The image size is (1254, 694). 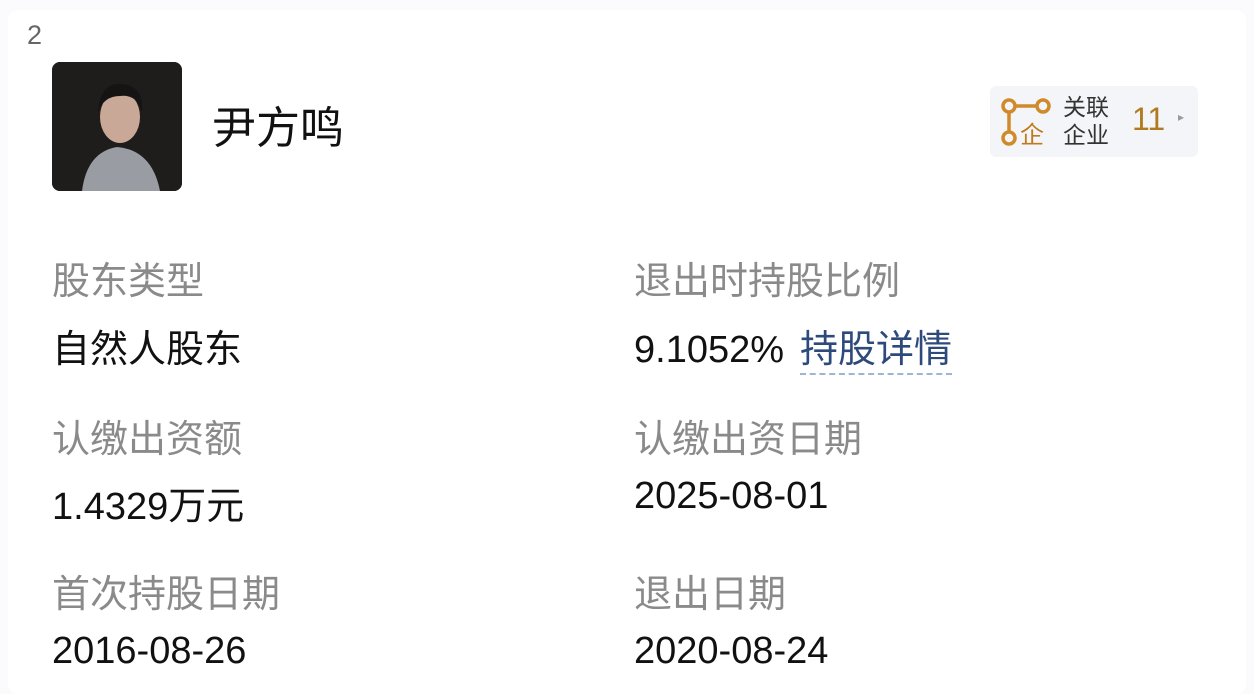 I want to click on subscription-date-label: 认缴出资日期, so click(x=748, y=440).